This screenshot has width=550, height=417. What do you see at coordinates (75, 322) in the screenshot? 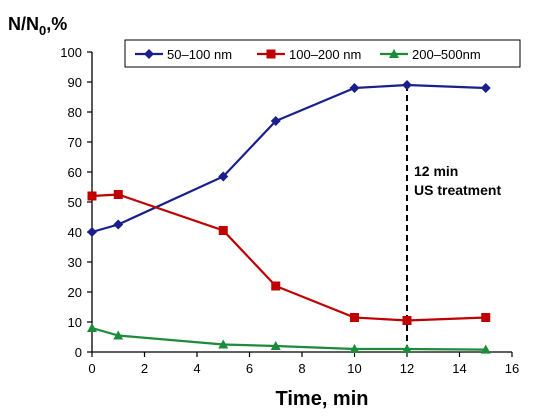
I see `y-tick-label: 10` at bounding box center [75, 322].